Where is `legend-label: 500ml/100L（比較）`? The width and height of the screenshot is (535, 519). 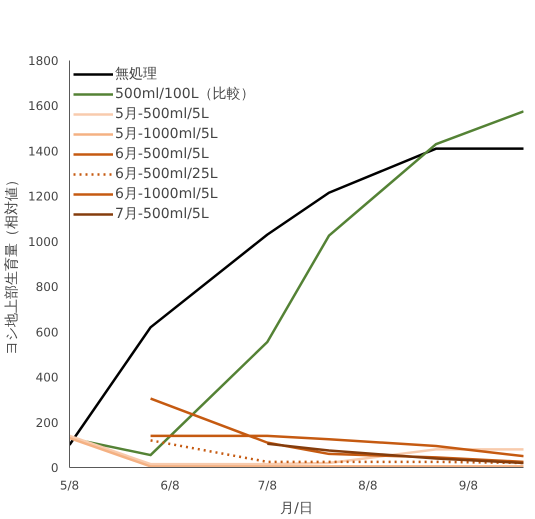 legend-label: 500ml/100L（比較） is located at coordinates (184, 94).